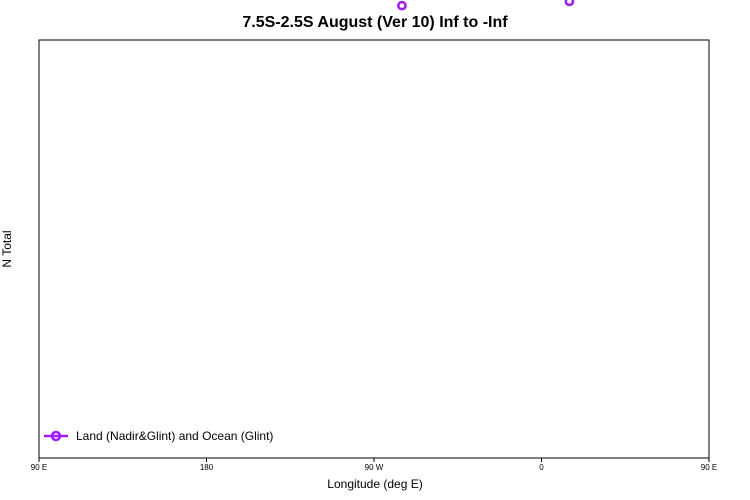 This screenshot has height=500, width=750. What do you see at coordinates (56, 436) in the screenshot?
I see `legend-marker` at bounding box center [56, 436].